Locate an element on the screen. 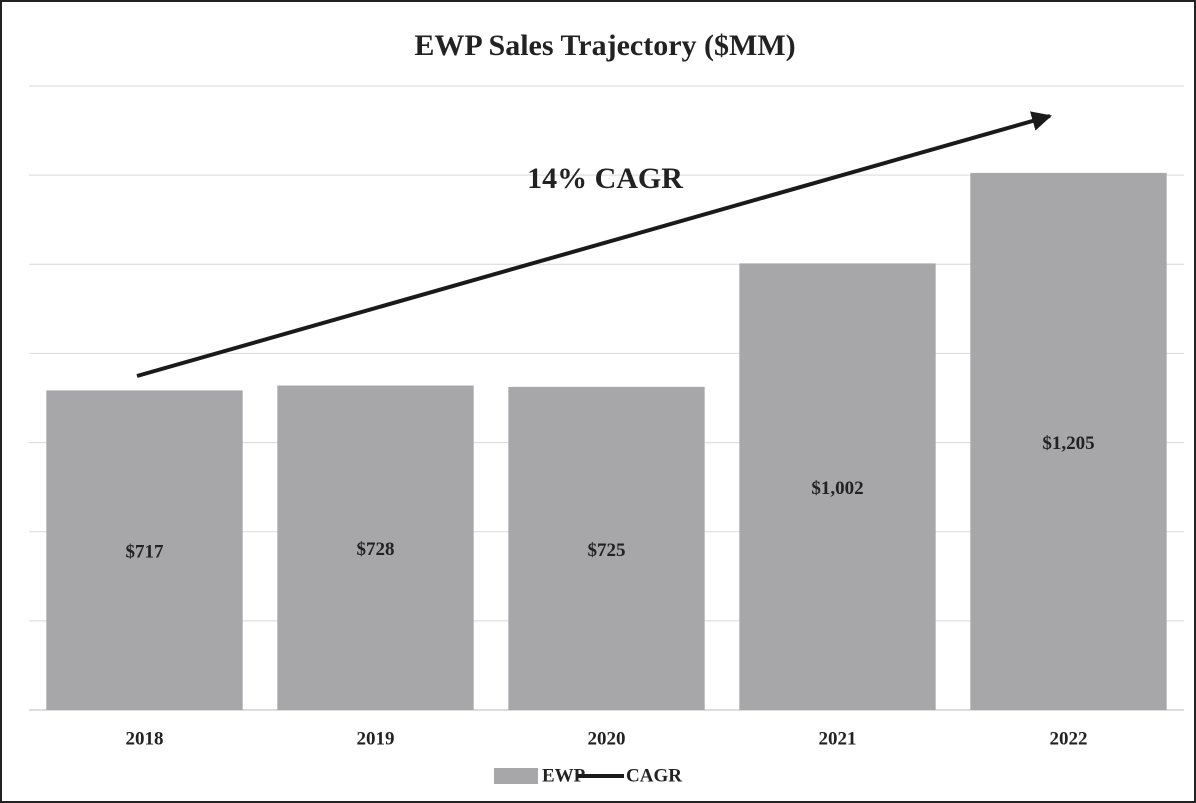  legend-label: EWP is located at coordinates (564, 775).